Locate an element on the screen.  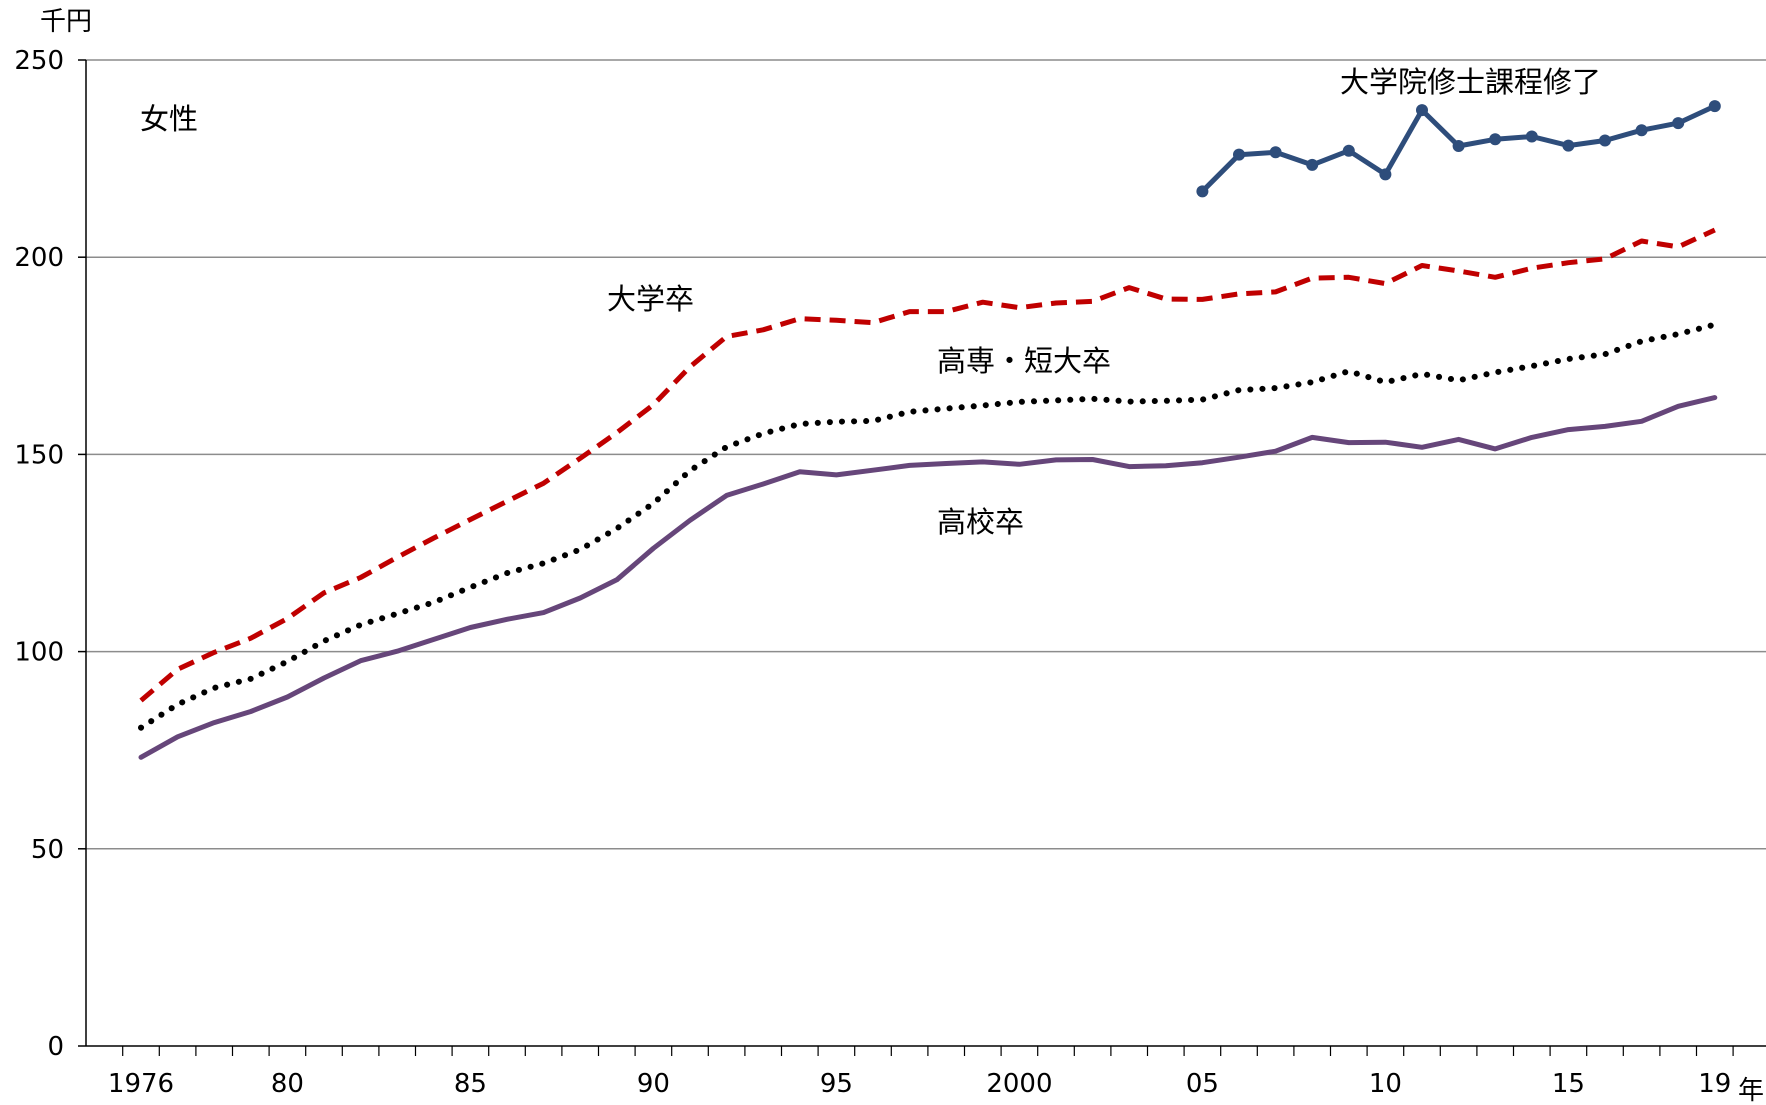
series-0-point-2009 is located at coordinates (1348, 150).